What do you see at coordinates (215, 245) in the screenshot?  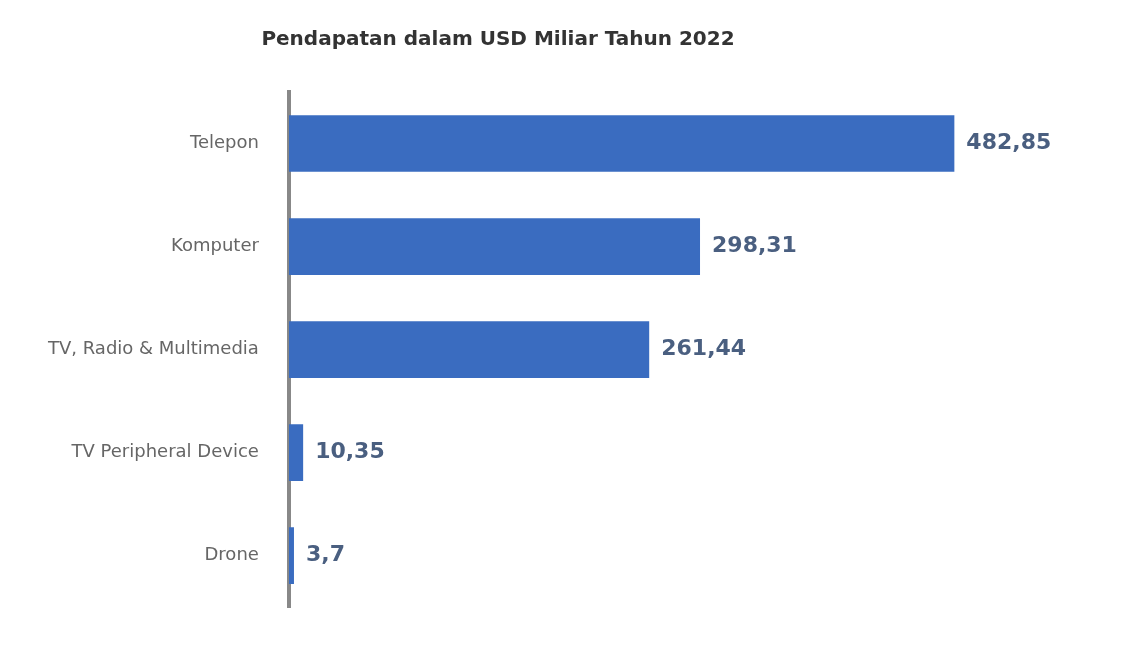 I see `y-tick-label: Komputer` at bounding box center [215, 245].